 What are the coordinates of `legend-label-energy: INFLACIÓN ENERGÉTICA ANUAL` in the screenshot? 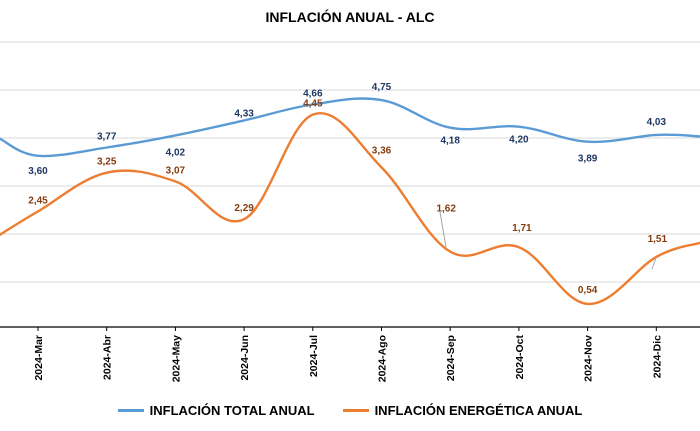 It's located at (478, 410).